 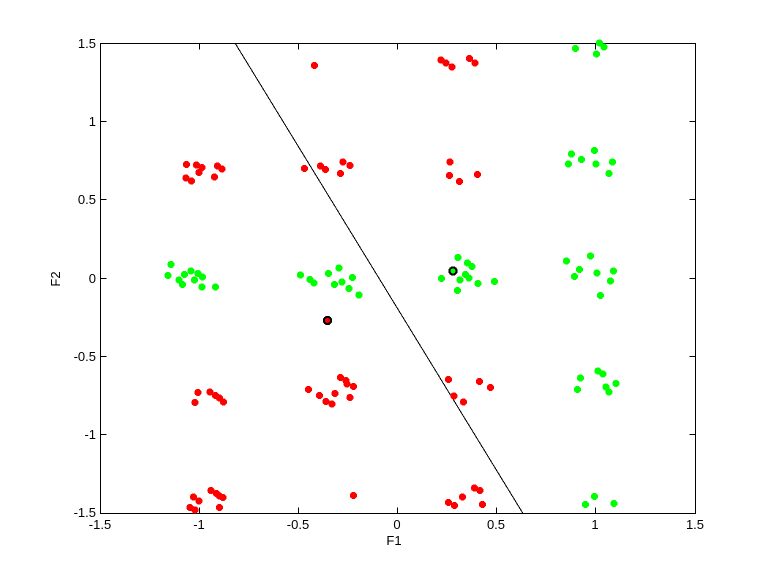 I want to click on svg-text: F2, so click(x=55, y=278).